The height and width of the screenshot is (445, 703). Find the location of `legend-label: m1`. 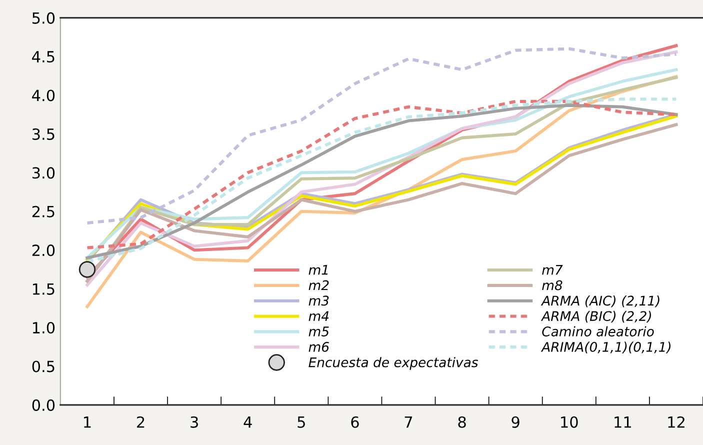

legend-label: m1 is located at coordinates (318, 270).